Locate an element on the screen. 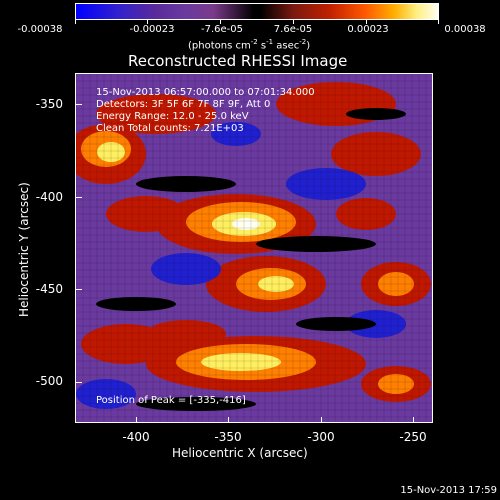 Image resolution: width=500 pixels, height=500 pixels. time-range-label: 15-Nov-2013 06:57:00.000 to 07:01:34.000 is located at coordinates (205, 92).